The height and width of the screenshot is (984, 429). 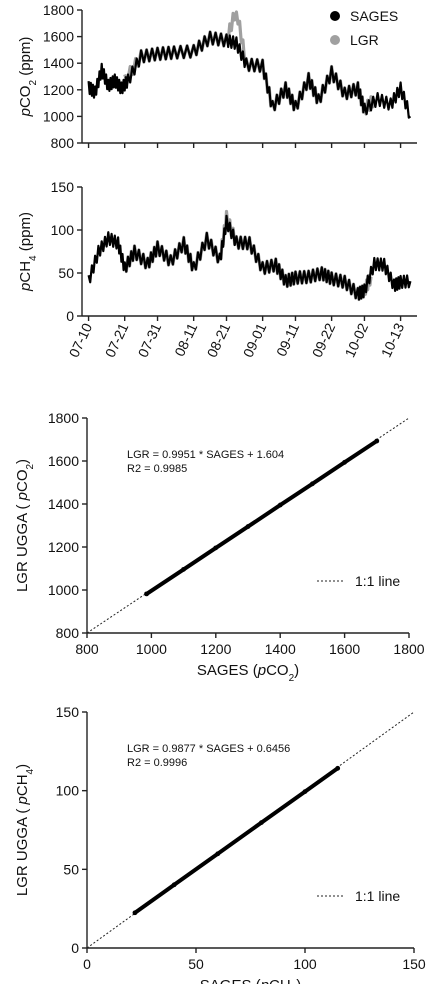 What do you see at coordinates (81, 339) in the screenshot?
I see `x-tick-label: 07-10` at bounding box center [81, 339].